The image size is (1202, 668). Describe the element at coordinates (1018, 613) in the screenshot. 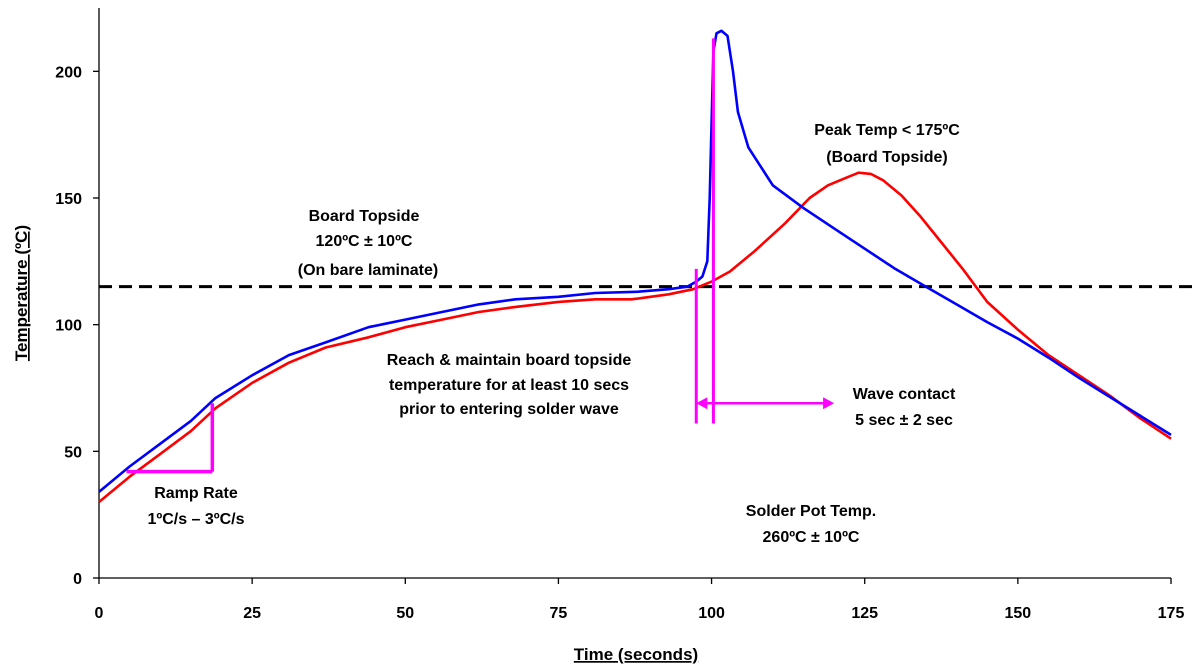

I see `x-tick-label: 150` at that location.